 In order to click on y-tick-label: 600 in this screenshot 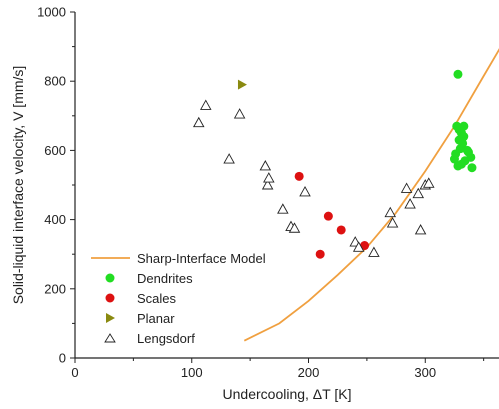, I will do `click(55, 150)`.